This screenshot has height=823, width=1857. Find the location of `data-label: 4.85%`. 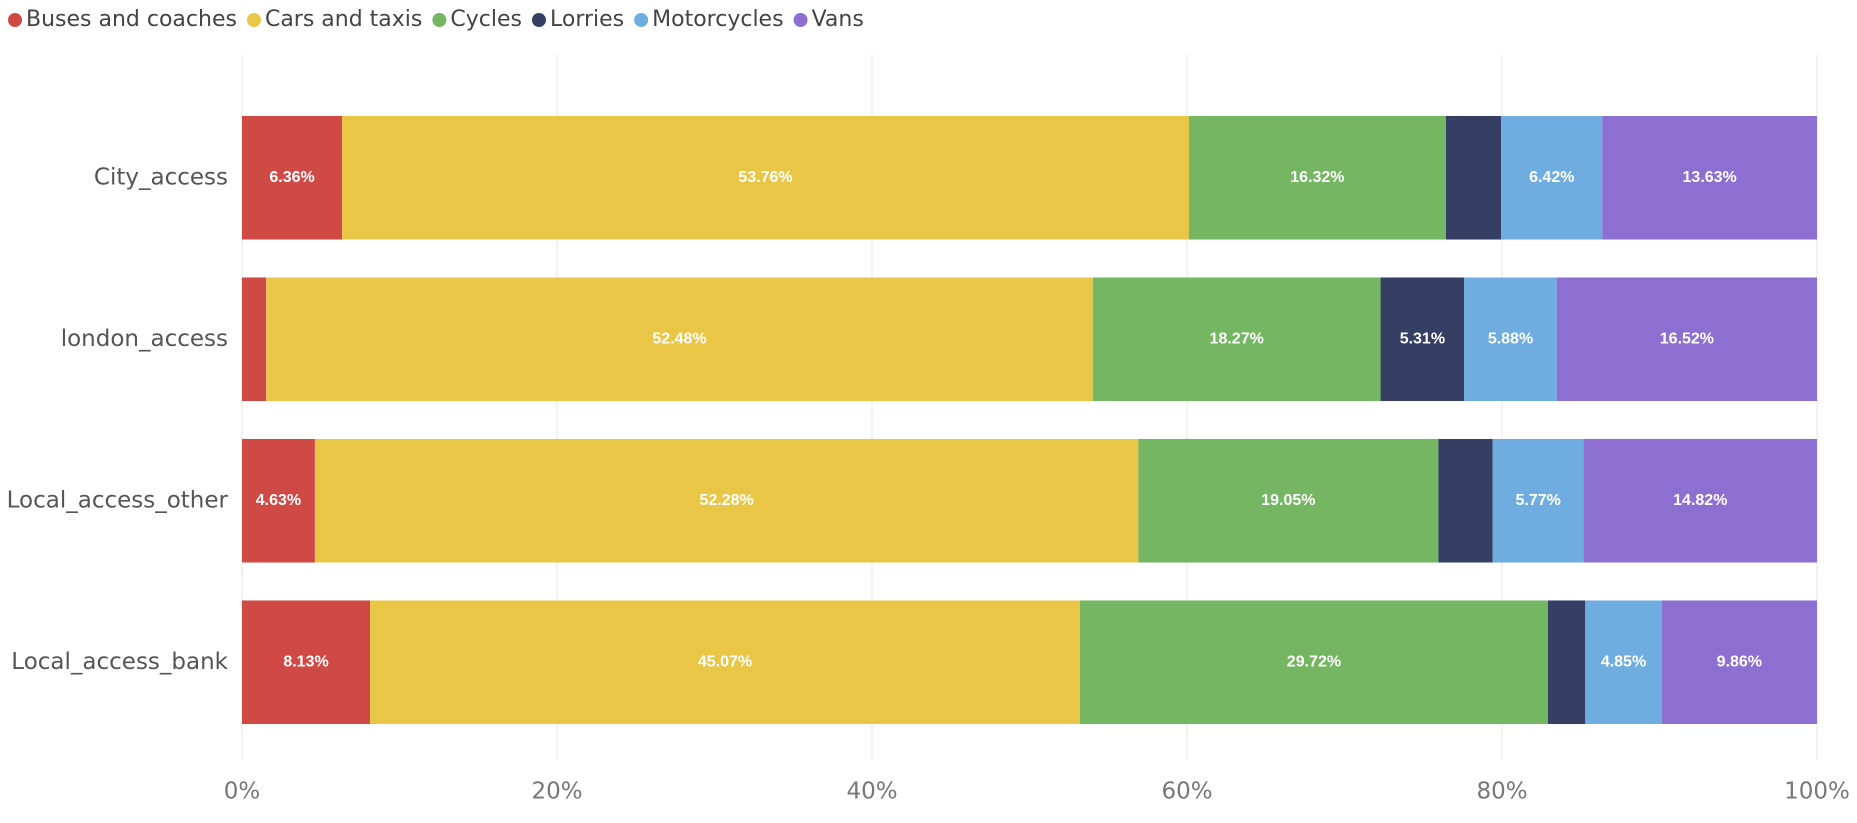

data-label: 4.85% is located at coordinates (1623, 661).